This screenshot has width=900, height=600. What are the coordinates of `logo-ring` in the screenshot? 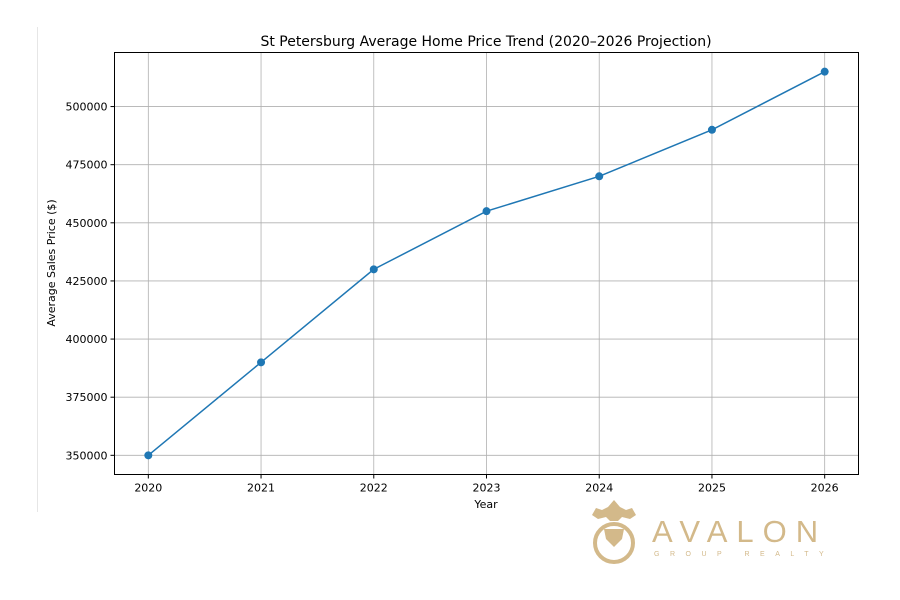 It's located at (614, 543).